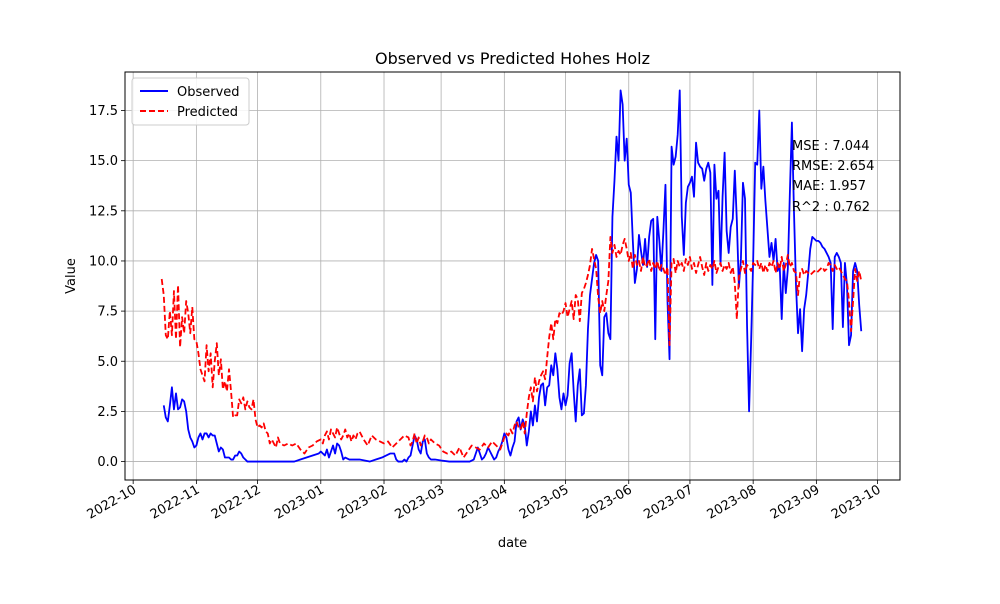  What do you see at coordinates (103, 161) in the screenshot?
I see `y-tick-label: 15.0` at bounding box center [103, 161].